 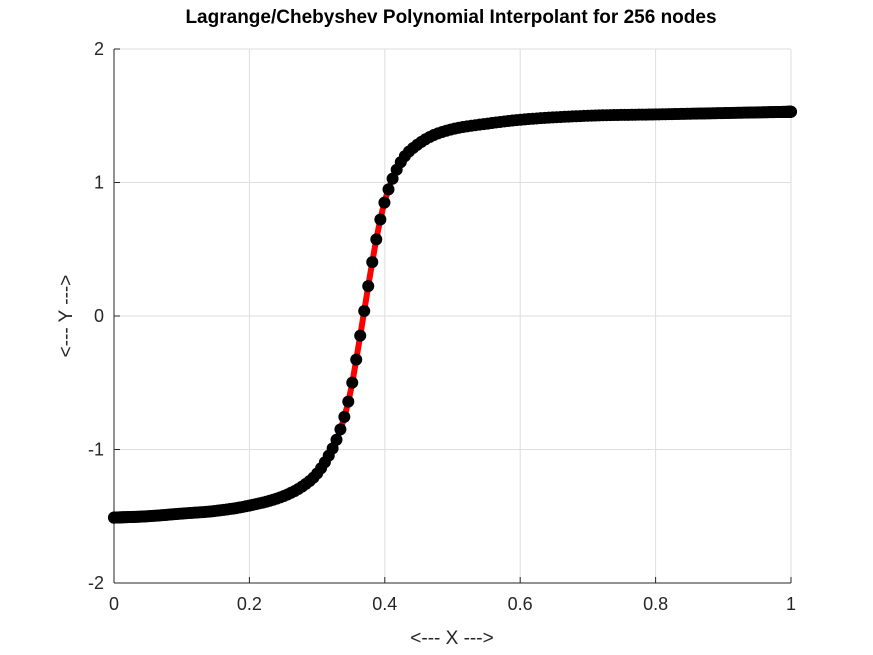 What do you see at coordinates (114, 604) in the screenshot?
I see `x-tick-label: 0` at bounding box center [114, 604].